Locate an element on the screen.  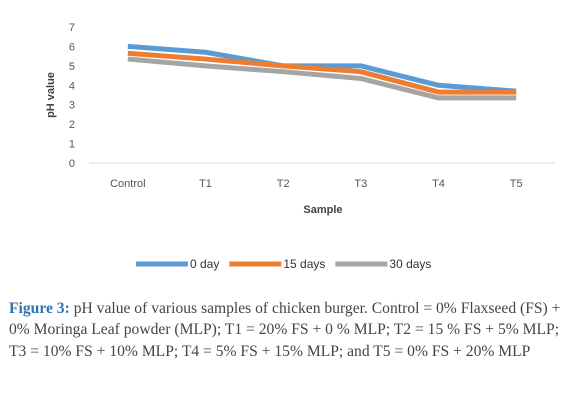
x-axis-ticks: Control T1 T2 T3 T4 T5 is located at coordinates (316, 184).